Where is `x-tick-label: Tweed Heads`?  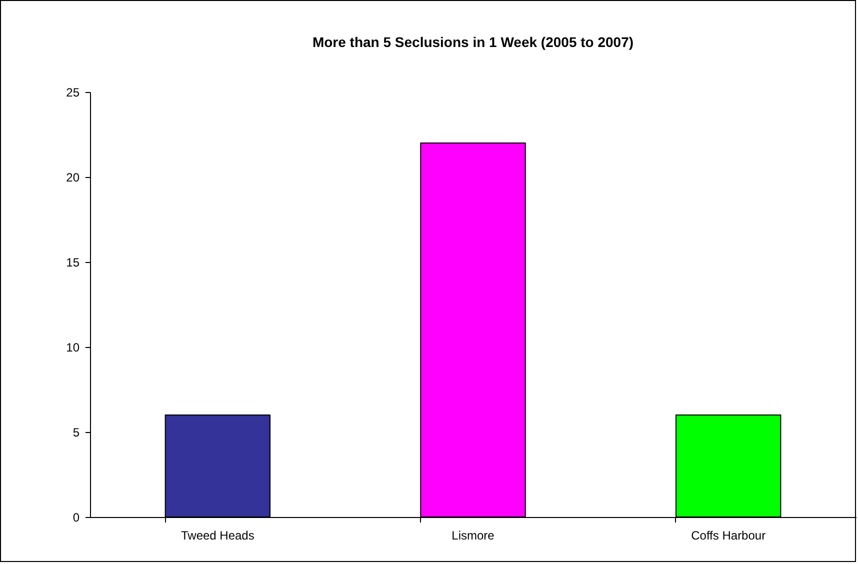
x-tick-label: Tweed Heads is located at coordinates (217, 535).